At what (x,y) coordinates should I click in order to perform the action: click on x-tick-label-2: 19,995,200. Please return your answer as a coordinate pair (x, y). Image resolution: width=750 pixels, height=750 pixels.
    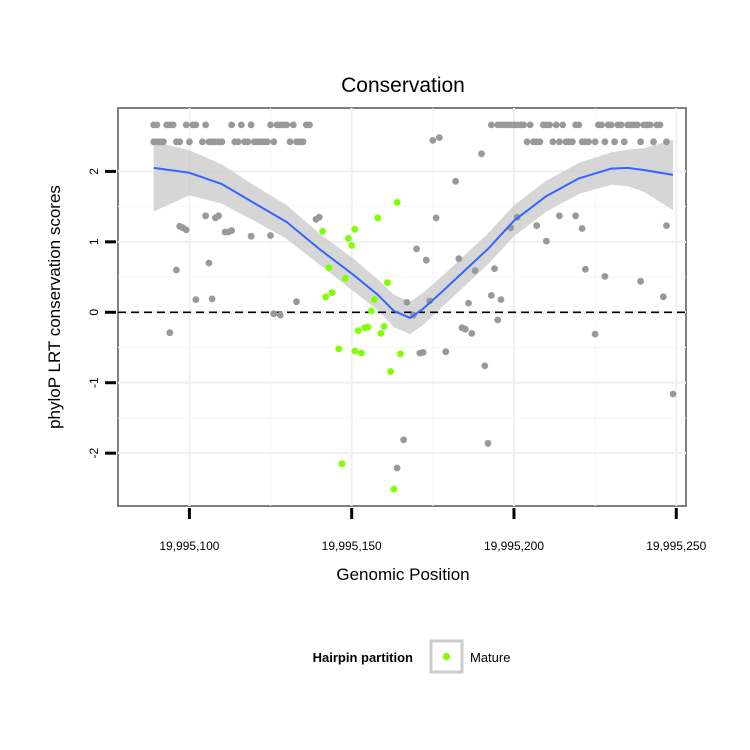
    Looking at the image, I should click on (514, 546).